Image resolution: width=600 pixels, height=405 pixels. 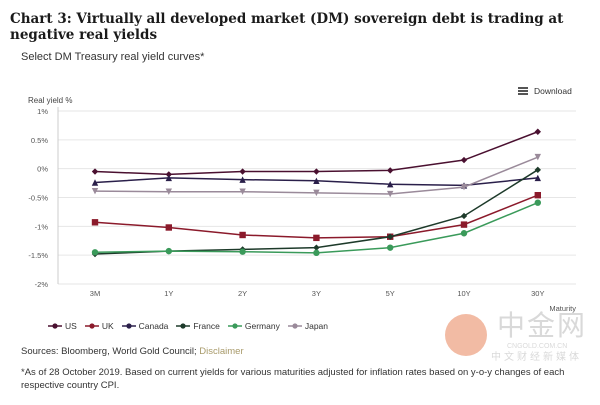 I want to click on x-tick-label: 1Y, so click(x=168, y=293).